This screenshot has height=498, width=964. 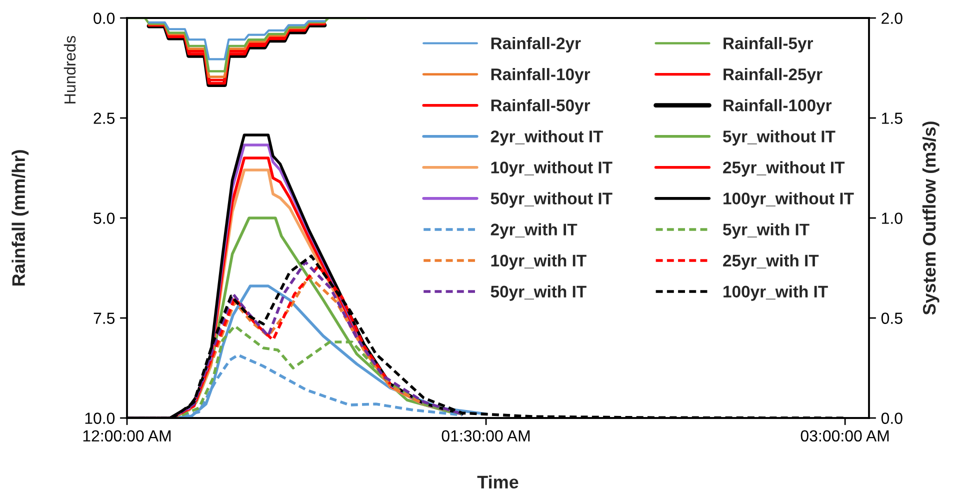 What do you see at coordinates (104, 118) in the screenshot?
I see `y-tick-label: 2.5` at bounding box center [104, 118].